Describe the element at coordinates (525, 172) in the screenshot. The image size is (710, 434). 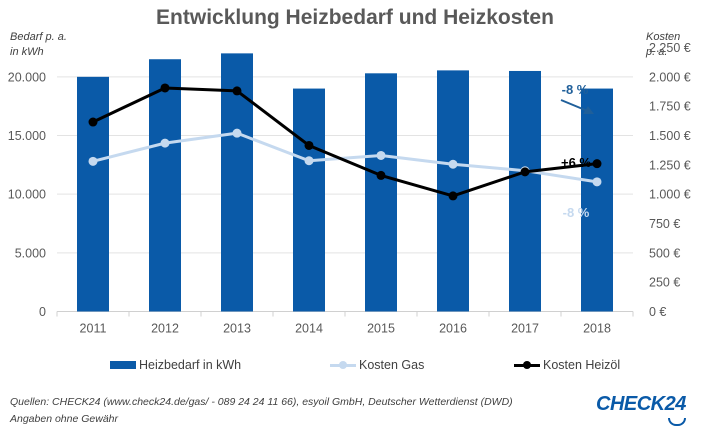
I see `point-heizoel-2017` at that location.